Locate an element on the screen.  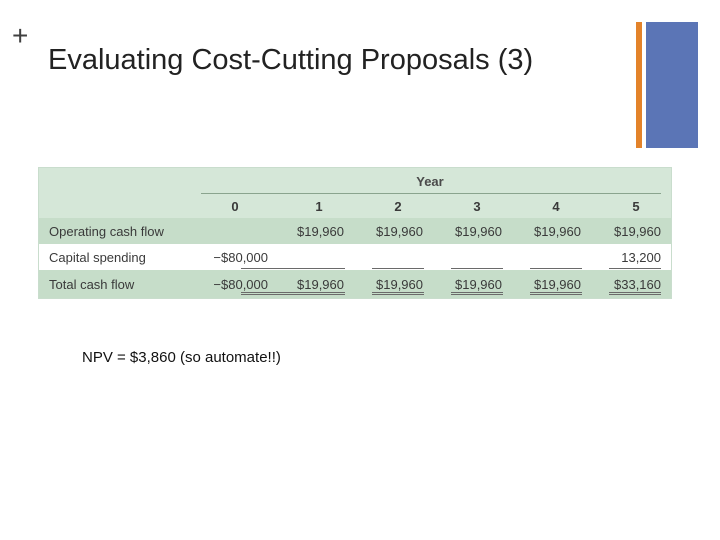
table-row-capital-spending: Capital spending −$80,000 13,200 is located at coordinates (355, 257).